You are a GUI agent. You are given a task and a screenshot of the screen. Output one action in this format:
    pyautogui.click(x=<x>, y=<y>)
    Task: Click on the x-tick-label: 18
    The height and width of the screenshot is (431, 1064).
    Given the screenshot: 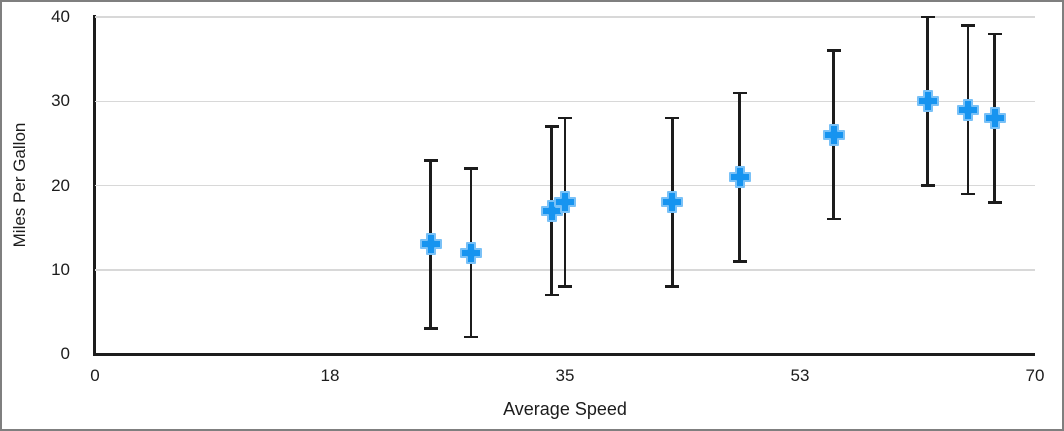 What is the action you would take?
    pyautogui.click(x=330, y=375)
    